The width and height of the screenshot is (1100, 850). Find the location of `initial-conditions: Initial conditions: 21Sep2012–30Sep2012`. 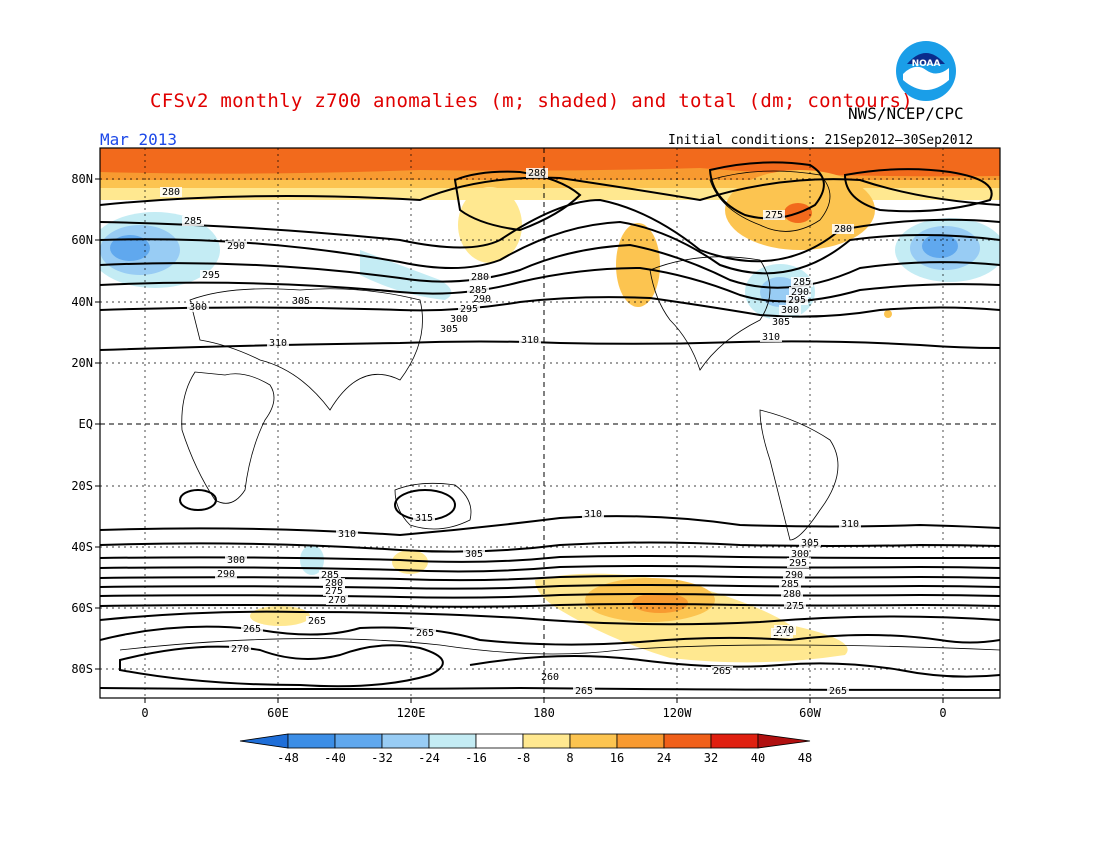

initial-conditions: Initial conditions: 21Sep2012–30Sep2012 is located at coordinates (821, 140).